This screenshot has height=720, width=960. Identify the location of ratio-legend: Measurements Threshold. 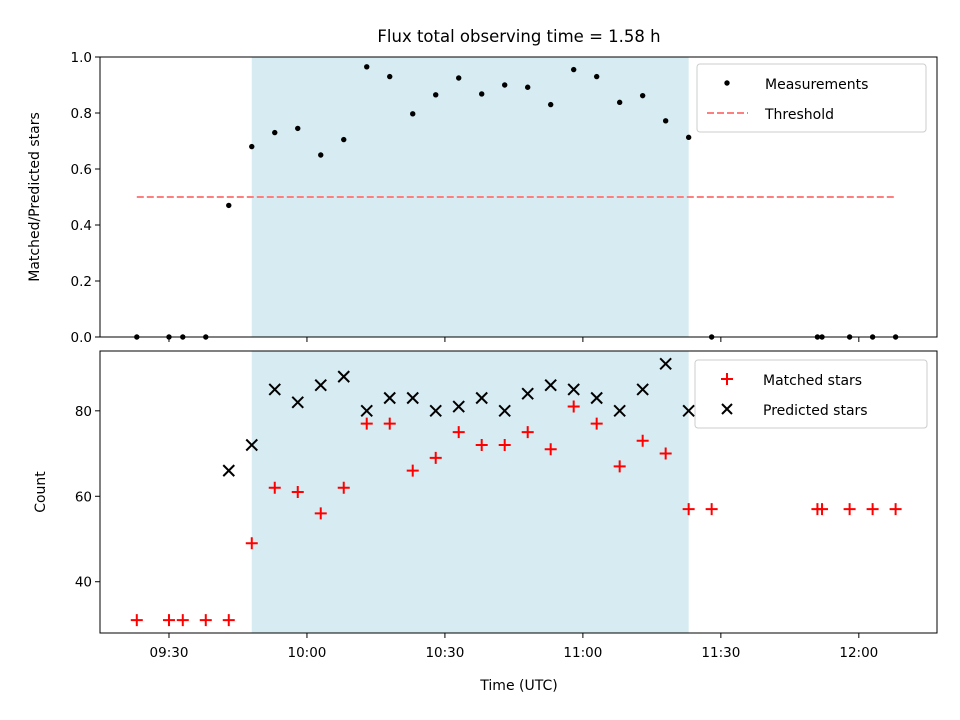
(811, 98).